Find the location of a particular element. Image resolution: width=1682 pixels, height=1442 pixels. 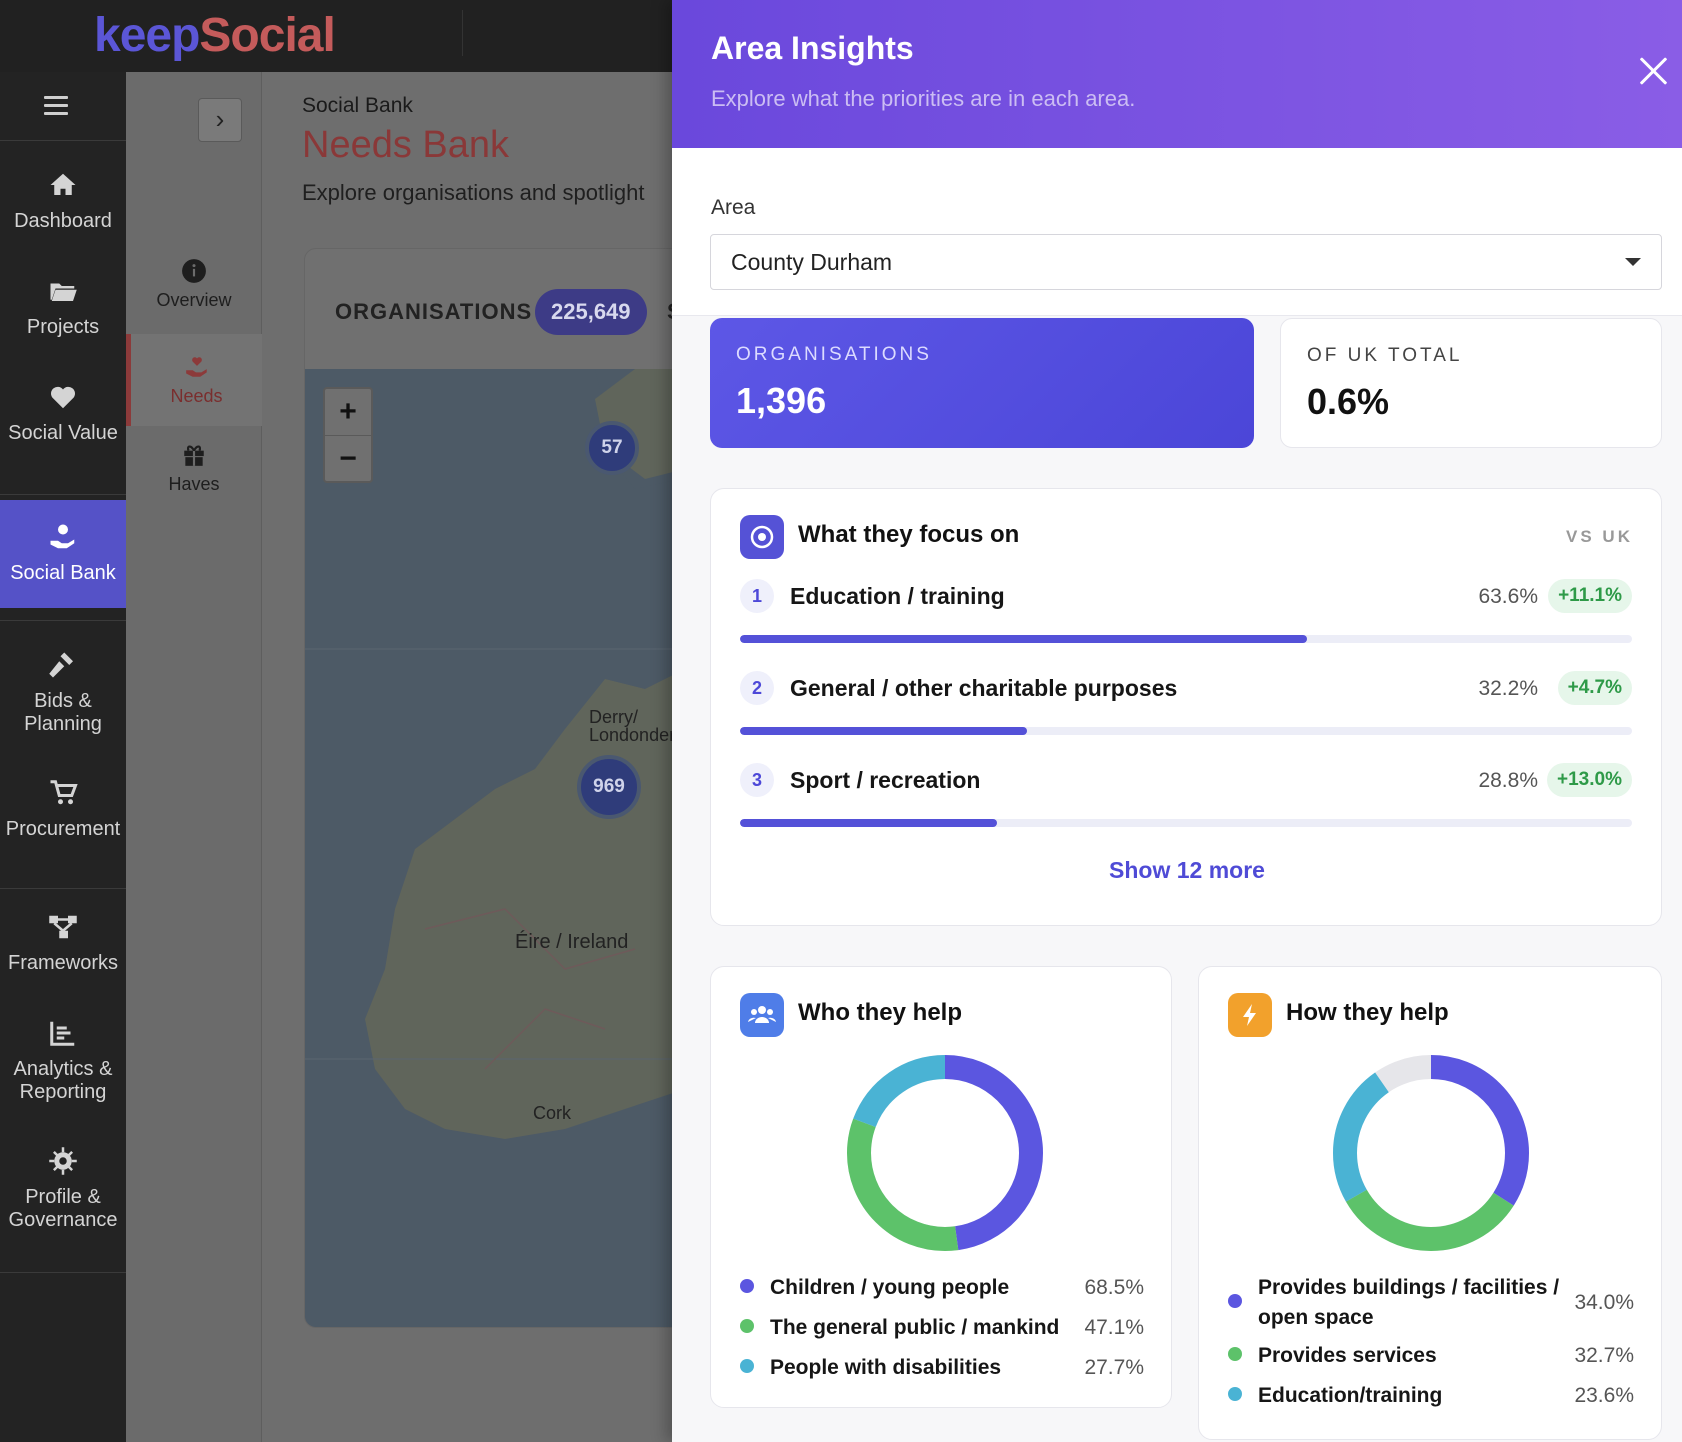

home-icon is located at coordinates (63, 184).